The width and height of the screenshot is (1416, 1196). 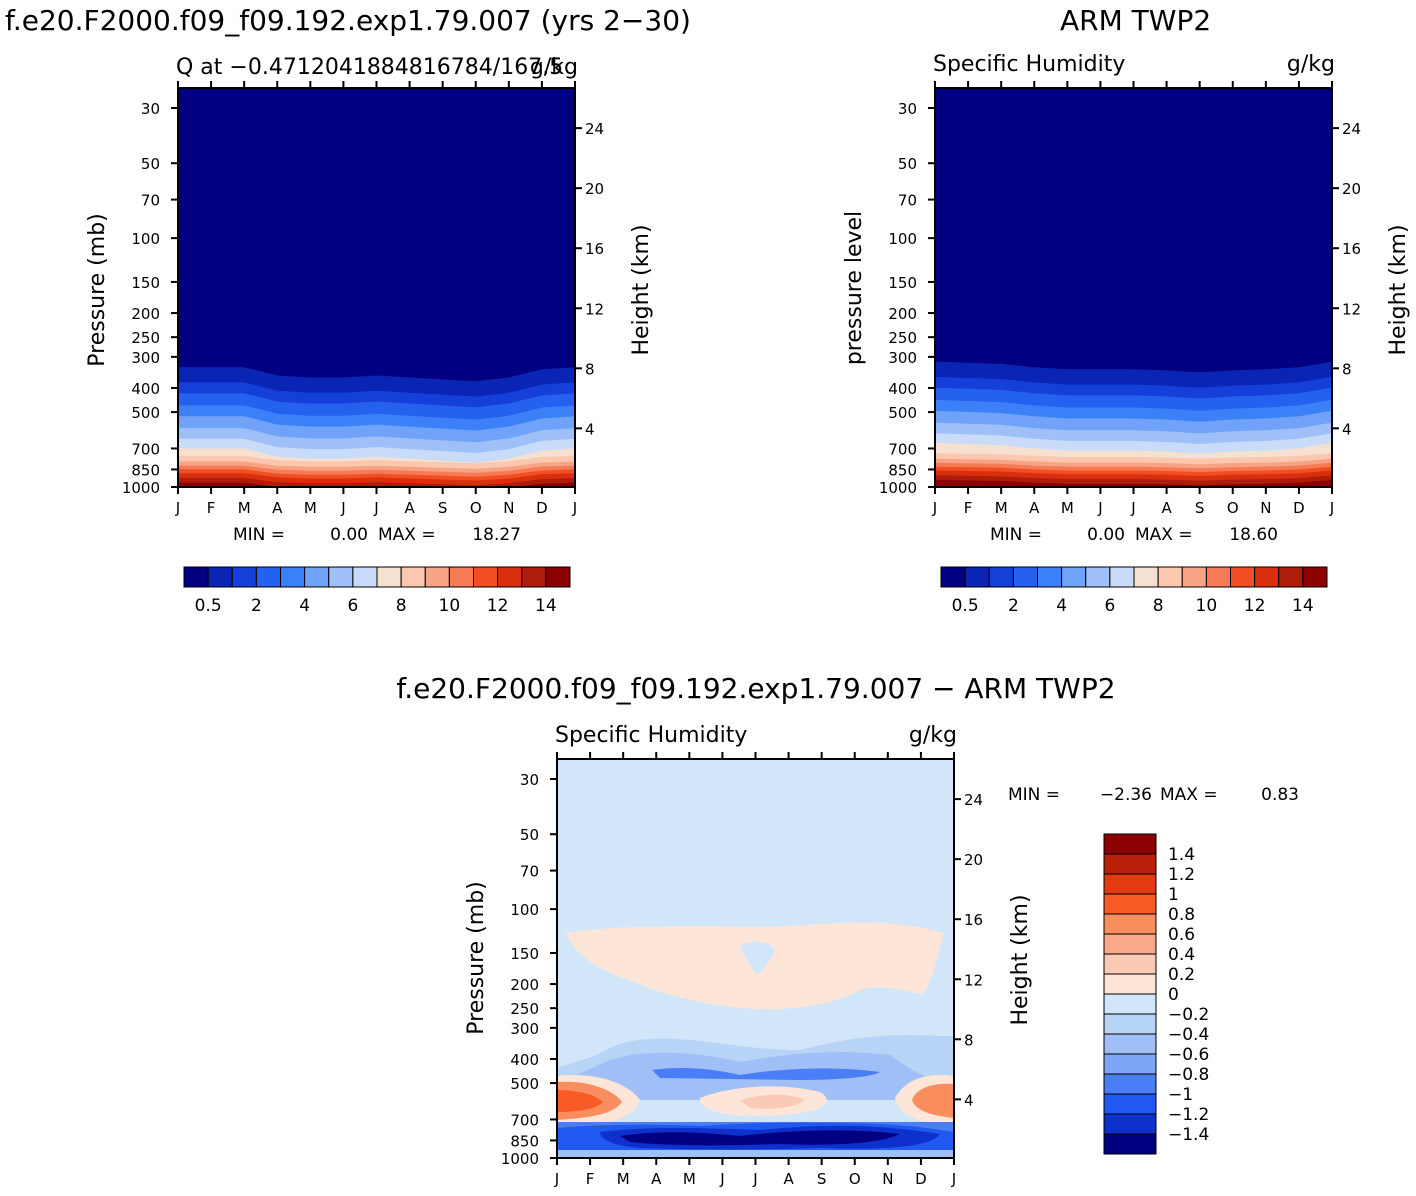 I want to click on difference-ytick-label: 70, so click(x=529, y=872).